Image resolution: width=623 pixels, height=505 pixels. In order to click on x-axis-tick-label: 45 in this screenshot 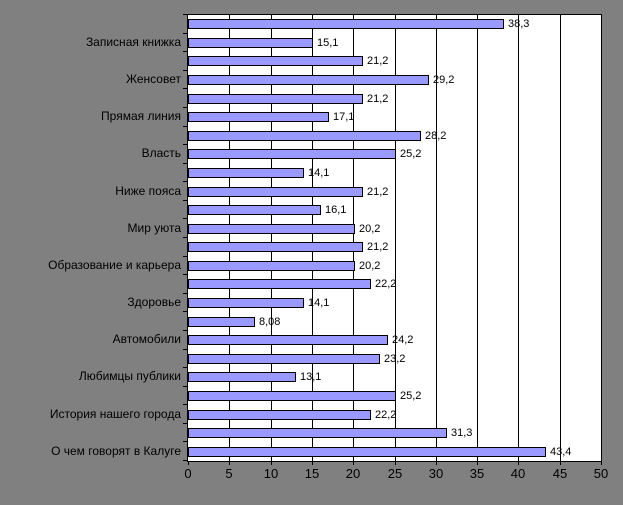, I will do `click(560, 473)`.